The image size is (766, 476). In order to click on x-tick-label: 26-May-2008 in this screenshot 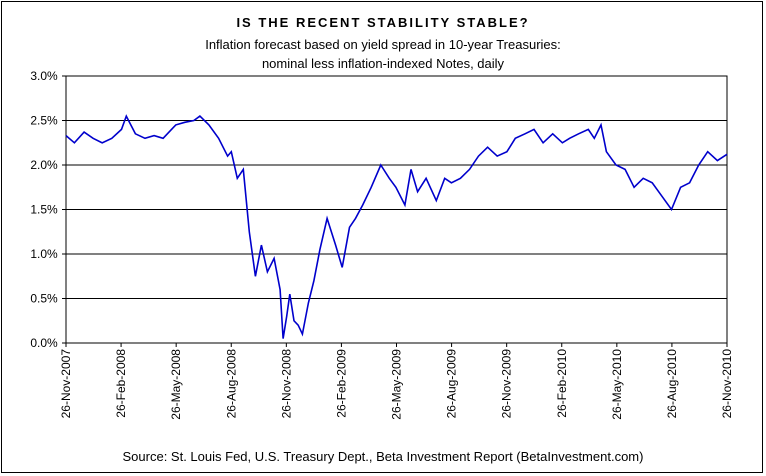, I will do `click(176, 384)`.